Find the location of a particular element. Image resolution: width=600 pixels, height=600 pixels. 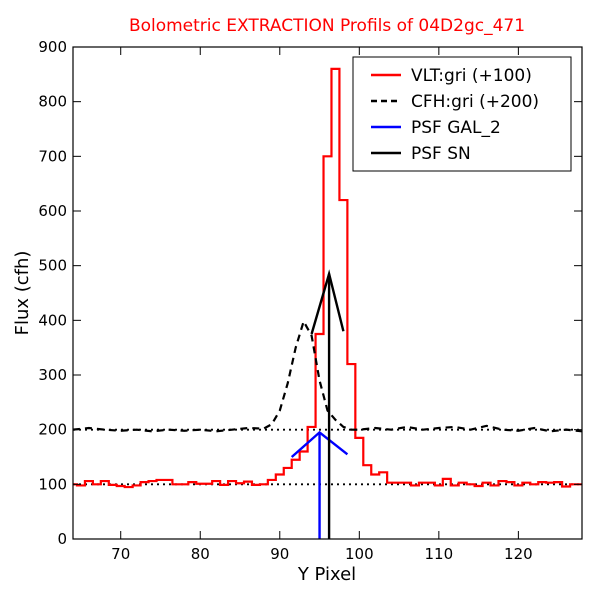

y-tick-label: 0 is located at coordinates (62, 539).